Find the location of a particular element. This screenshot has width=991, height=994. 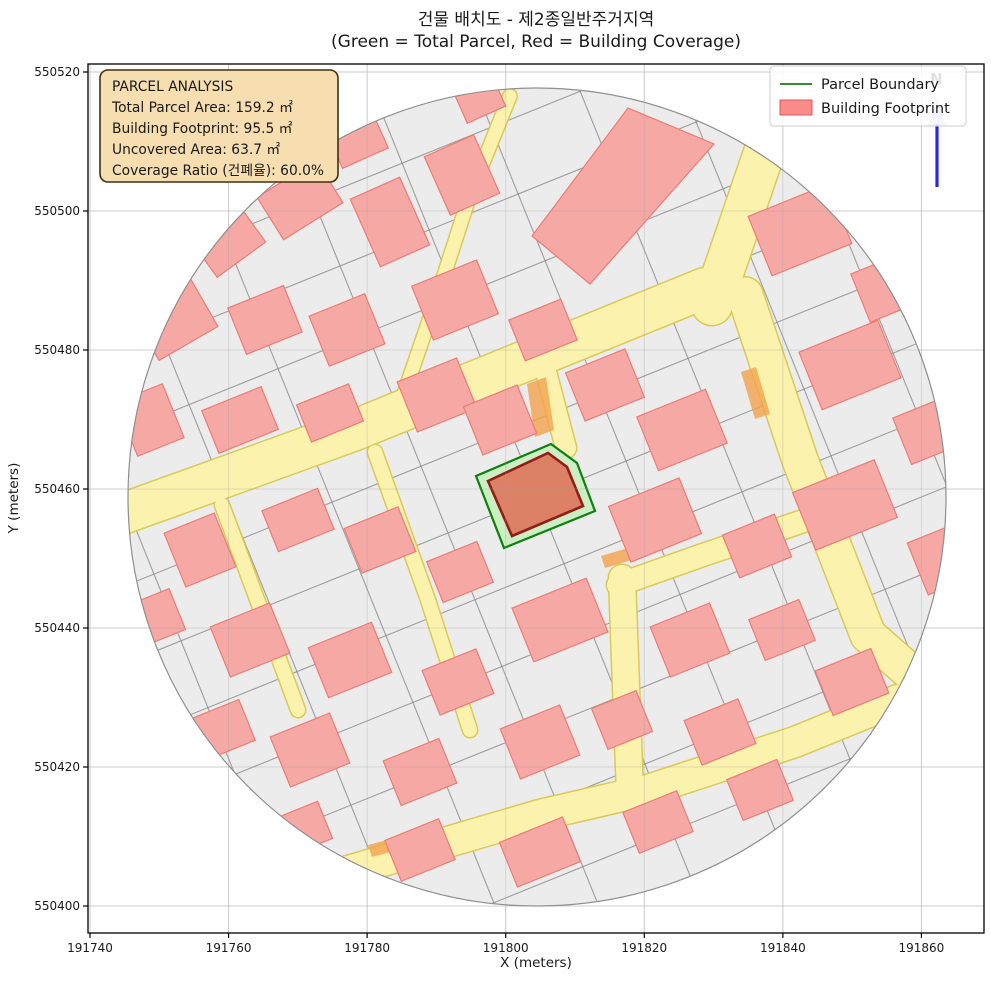

y-tick-label: 550400 is located at coordinates (57, 906).